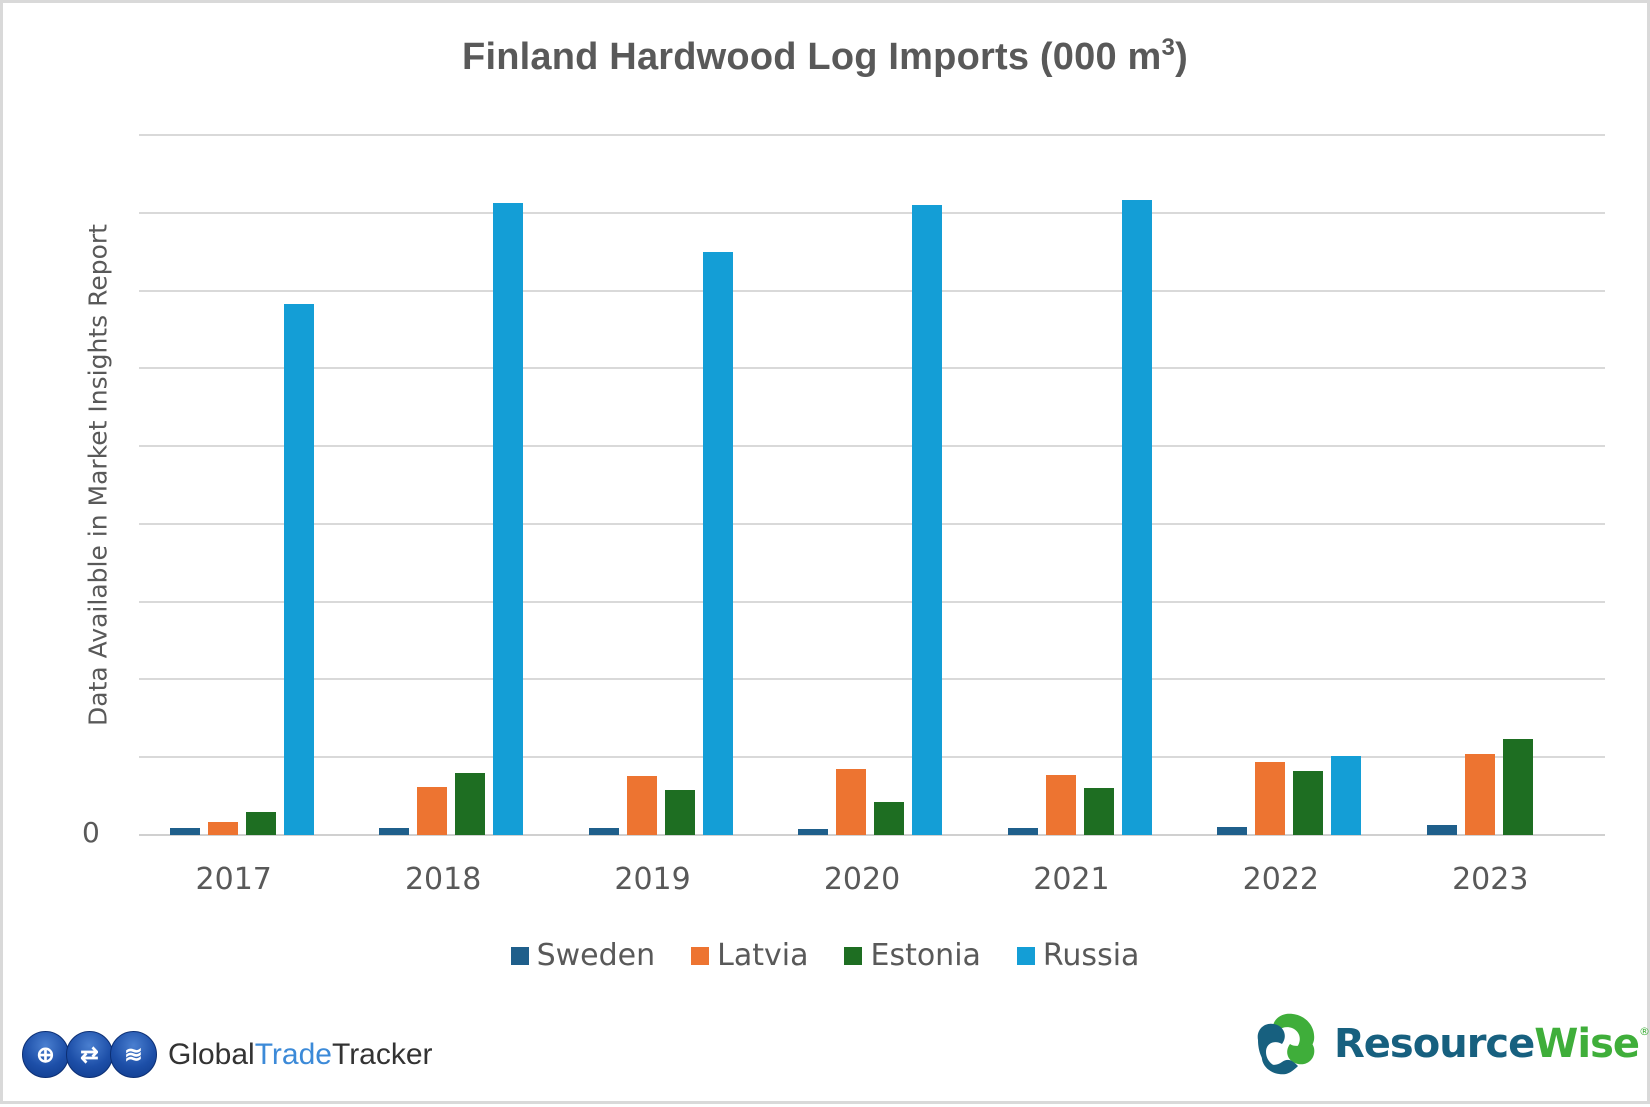  What do you see at coordinates (1071, 879) in the screenshot?
I see `x-tick-label: 2021` at bounding box center [1071, 879].